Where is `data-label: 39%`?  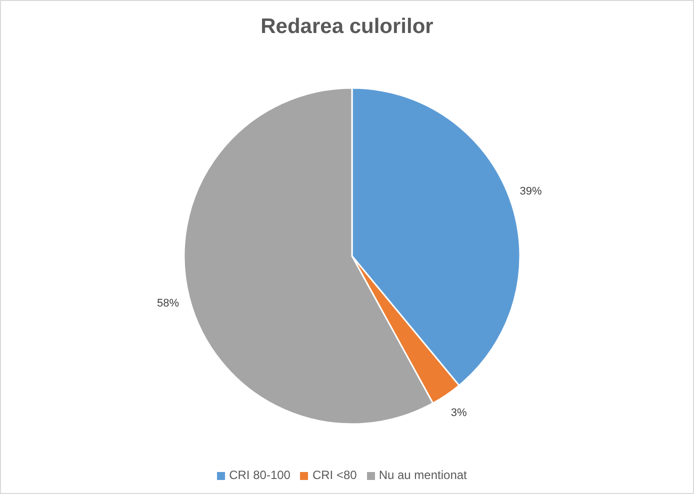
data-label: 39% is located at coordinates (531, 192).